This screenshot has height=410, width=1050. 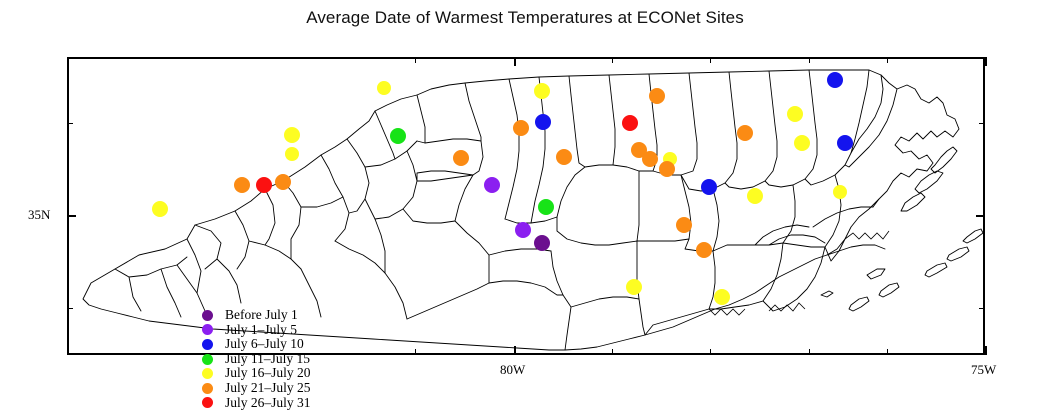 What do you see at coordinates (39, 214) in the screenshot?
I see `y-axis-label: 35N` at bounding box center [39, 214].